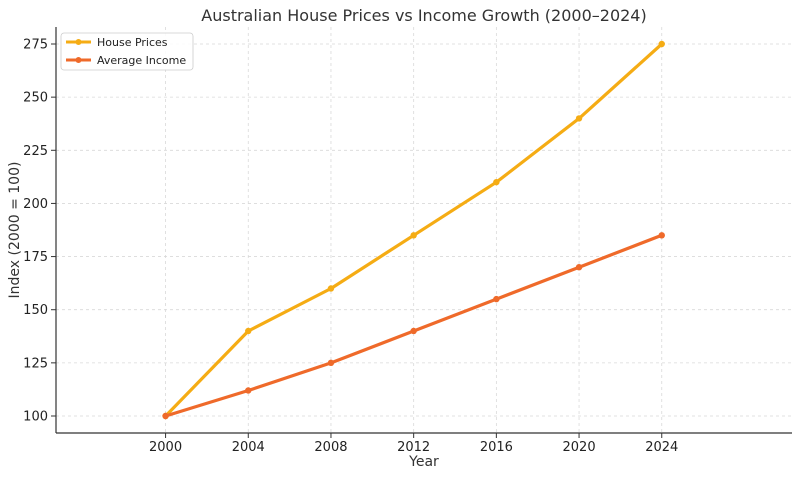 This screenshot has width=800, height=477. Describe the element at coordinates (35, 416) in the screenshot. I see `y-tick-label: 100` at that location.